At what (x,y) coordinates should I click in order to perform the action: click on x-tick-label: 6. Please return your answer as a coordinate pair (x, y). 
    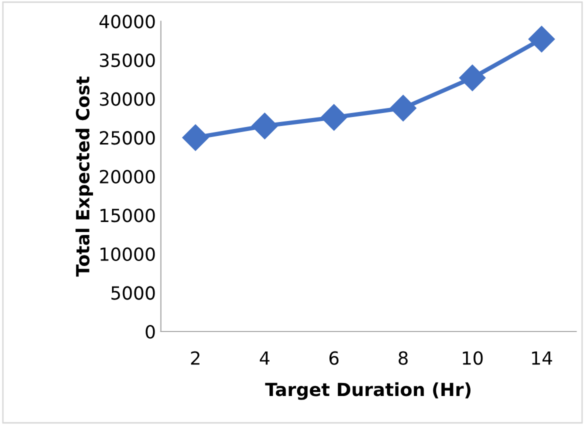
    Looking at the image, I should click on (334, 358).